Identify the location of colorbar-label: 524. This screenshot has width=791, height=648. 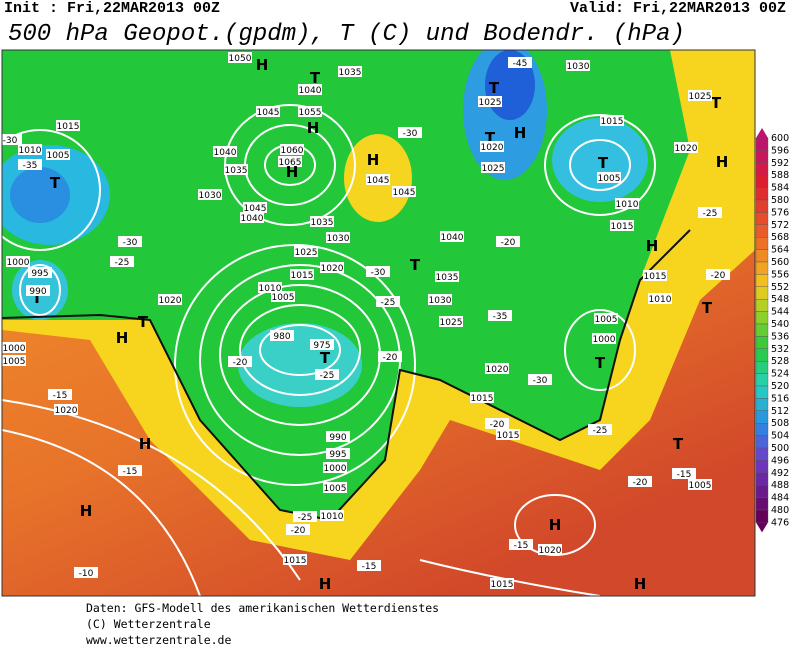
(780, 374).